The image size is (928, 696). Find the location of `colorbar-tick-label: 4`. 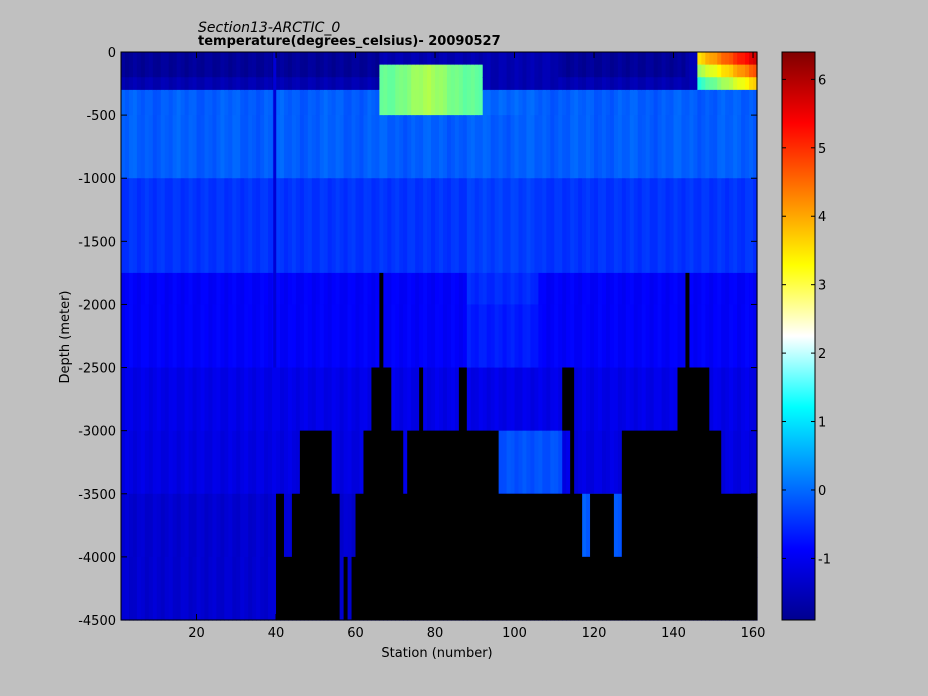

colorbar-tick-label: 4 is located at coordinates (822, 217).